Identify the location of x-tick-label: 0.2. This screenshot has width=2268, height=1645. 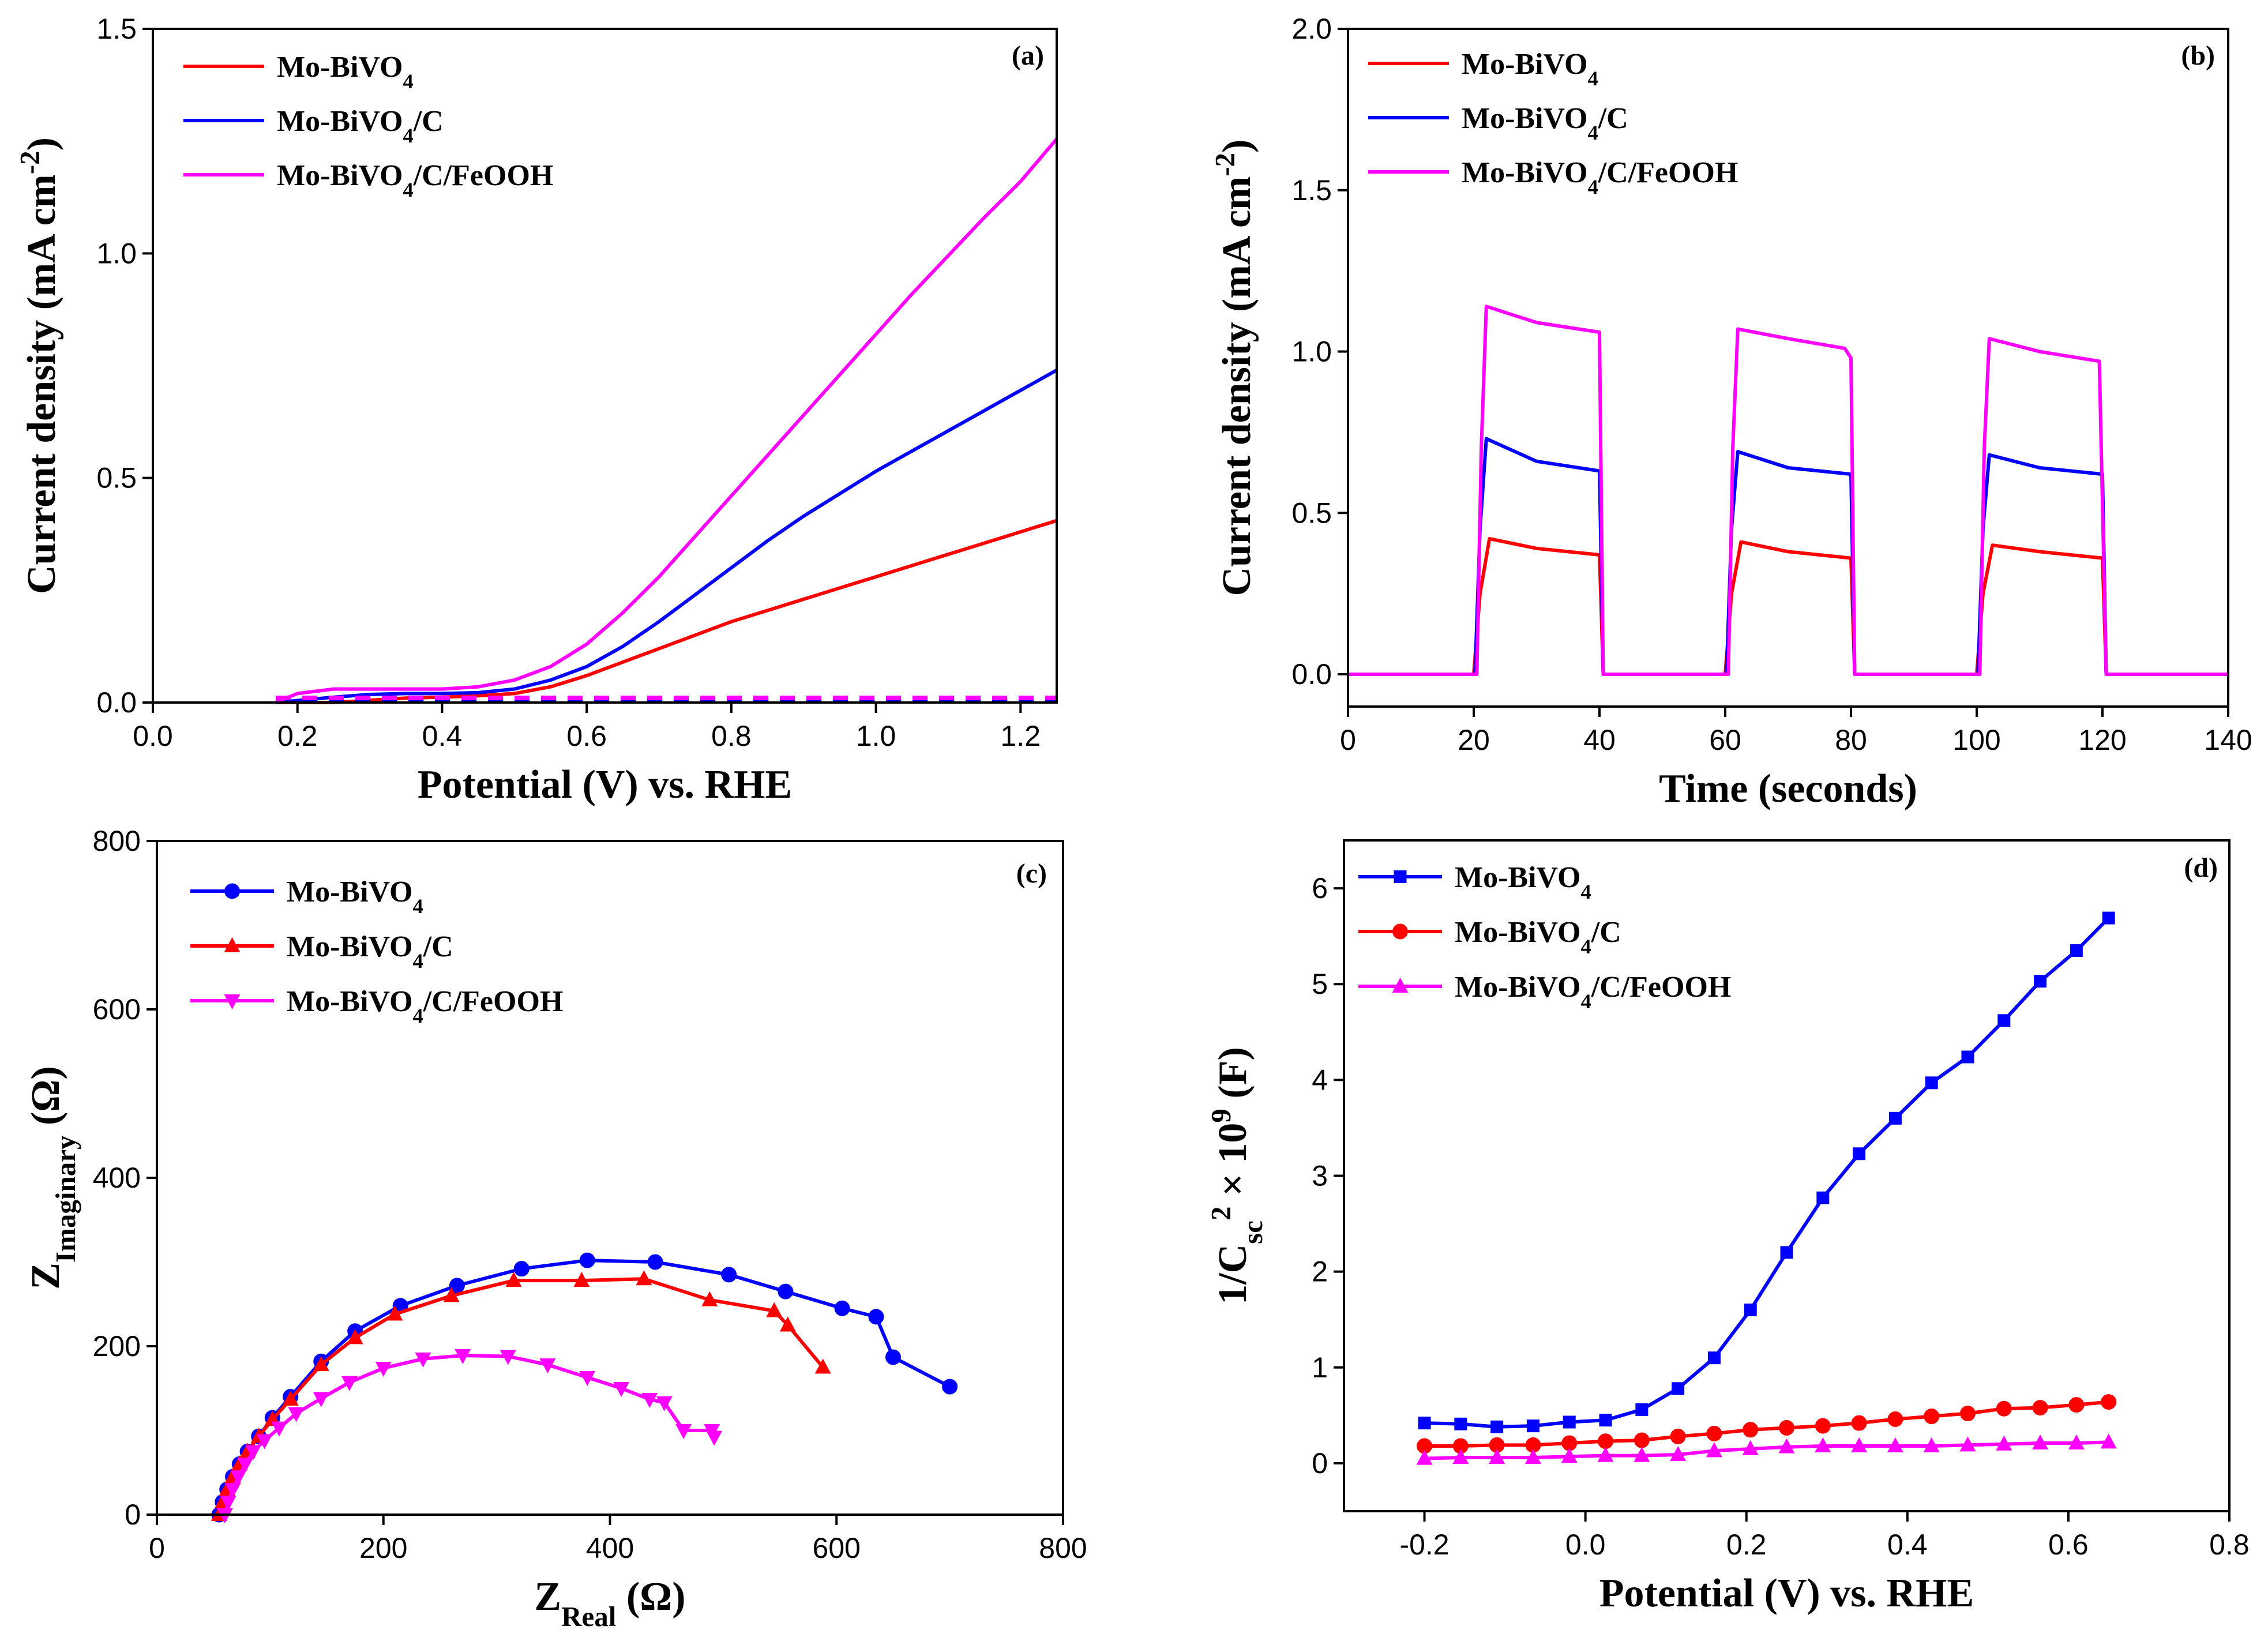
(297, 736).